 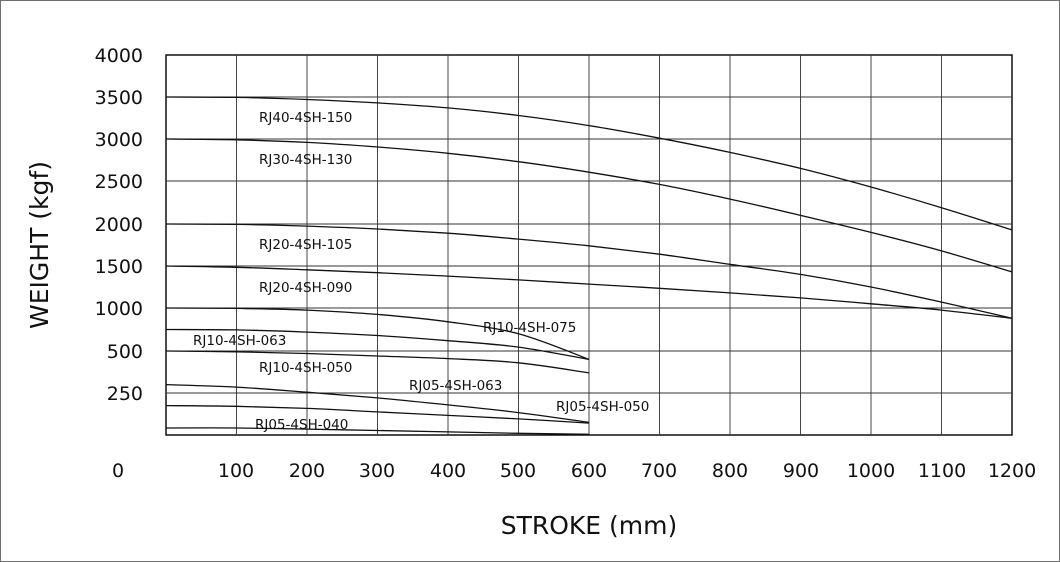 I want to click on series-label: RJ20-4SH-090, so click(x=305, y=288).